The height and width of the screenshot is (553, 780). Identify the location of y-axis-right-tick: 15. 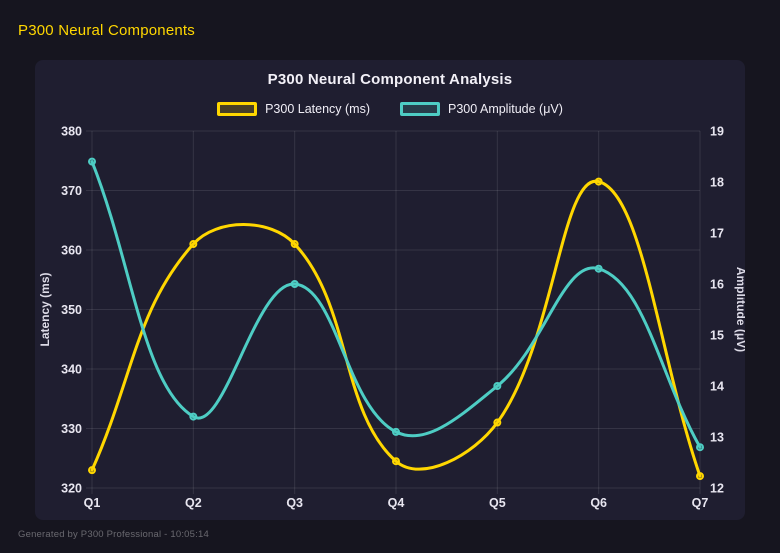
(717, 336).